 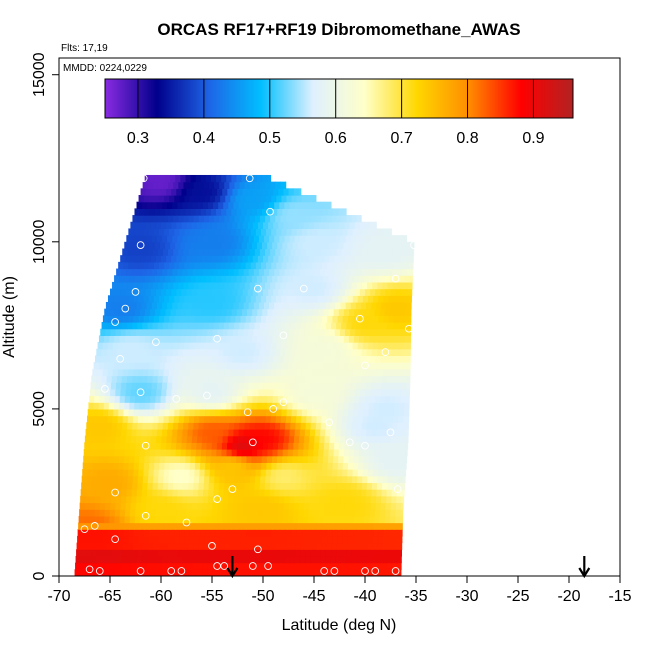 What do you see at coordinates (584, 573) in the screenshot?
I see `arrow-head` at bounding box center [584, 573].